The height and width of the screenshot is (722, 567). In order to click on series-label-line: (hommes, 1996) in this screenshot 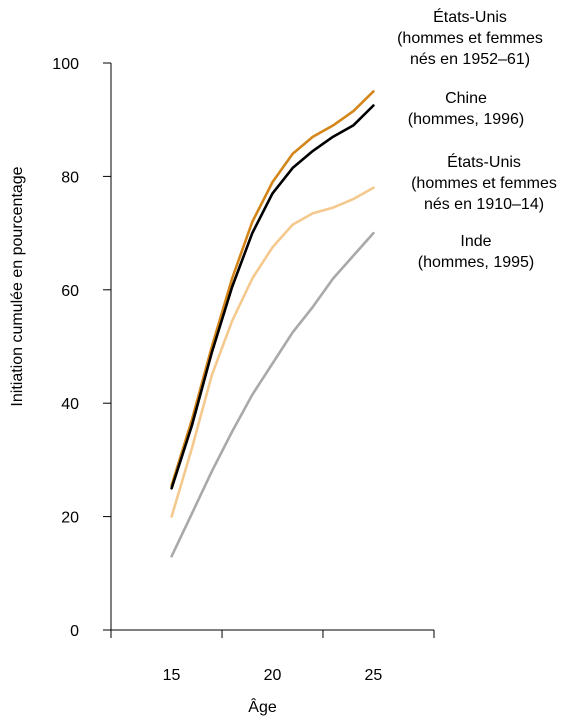, I will do `click(466, 119)`.